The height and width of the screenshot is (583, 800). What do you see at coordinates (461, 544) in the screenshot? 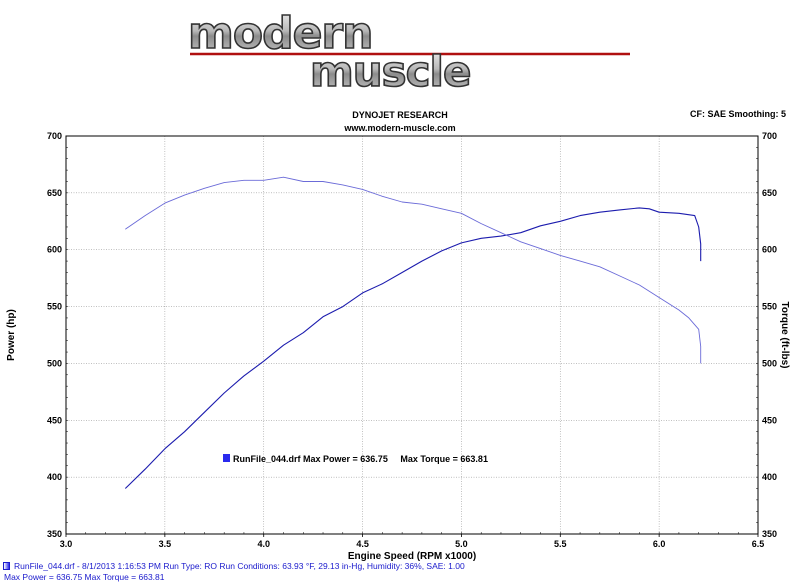
I see `x-tick-label: 5.0` at bounding box center [461, 544].